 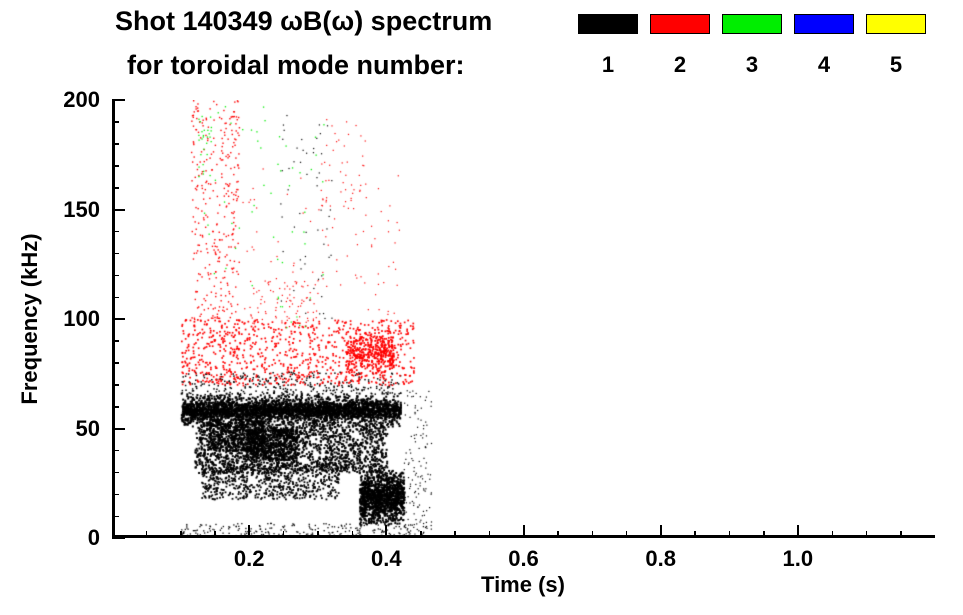 What do you see at coordinates (798, 558) in the screenshot?
I see `x-tick-label-1.0: 1.0` at bounding box center [798, 558].